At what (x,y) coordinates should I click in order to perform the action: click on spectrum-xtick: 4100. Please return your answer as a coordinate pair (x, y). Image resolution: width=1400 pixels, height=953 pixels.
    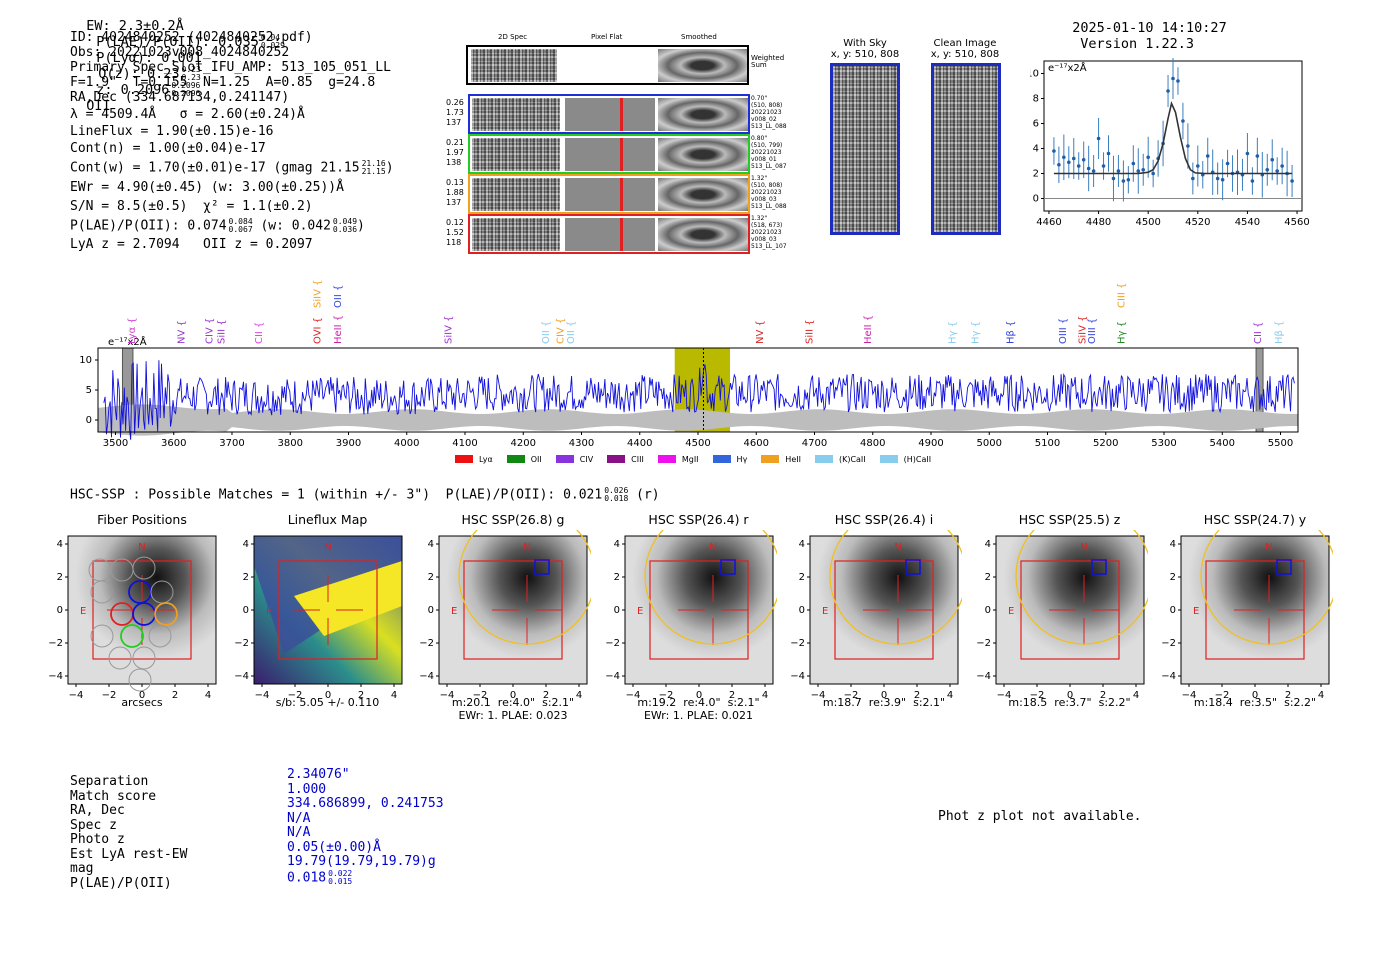
    Looking at the image, I should click on (464, 443).